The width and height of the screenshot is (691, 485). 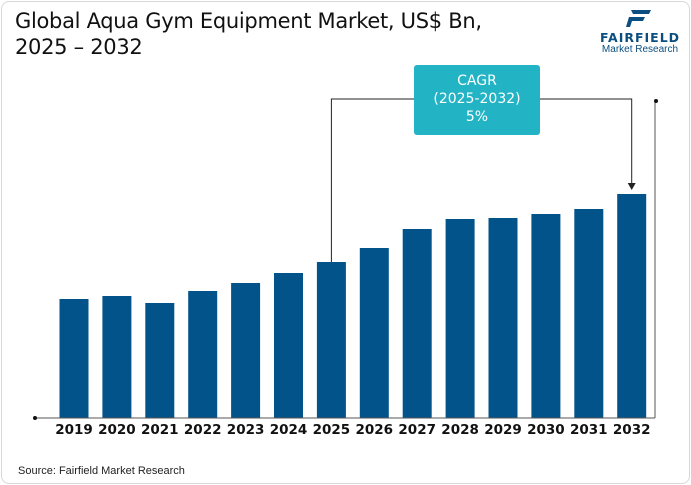 What do you see at coordinates (417, 430) in the screenshot?
I see `x-tick-2027: 2027` at bounding box center [417, 430].